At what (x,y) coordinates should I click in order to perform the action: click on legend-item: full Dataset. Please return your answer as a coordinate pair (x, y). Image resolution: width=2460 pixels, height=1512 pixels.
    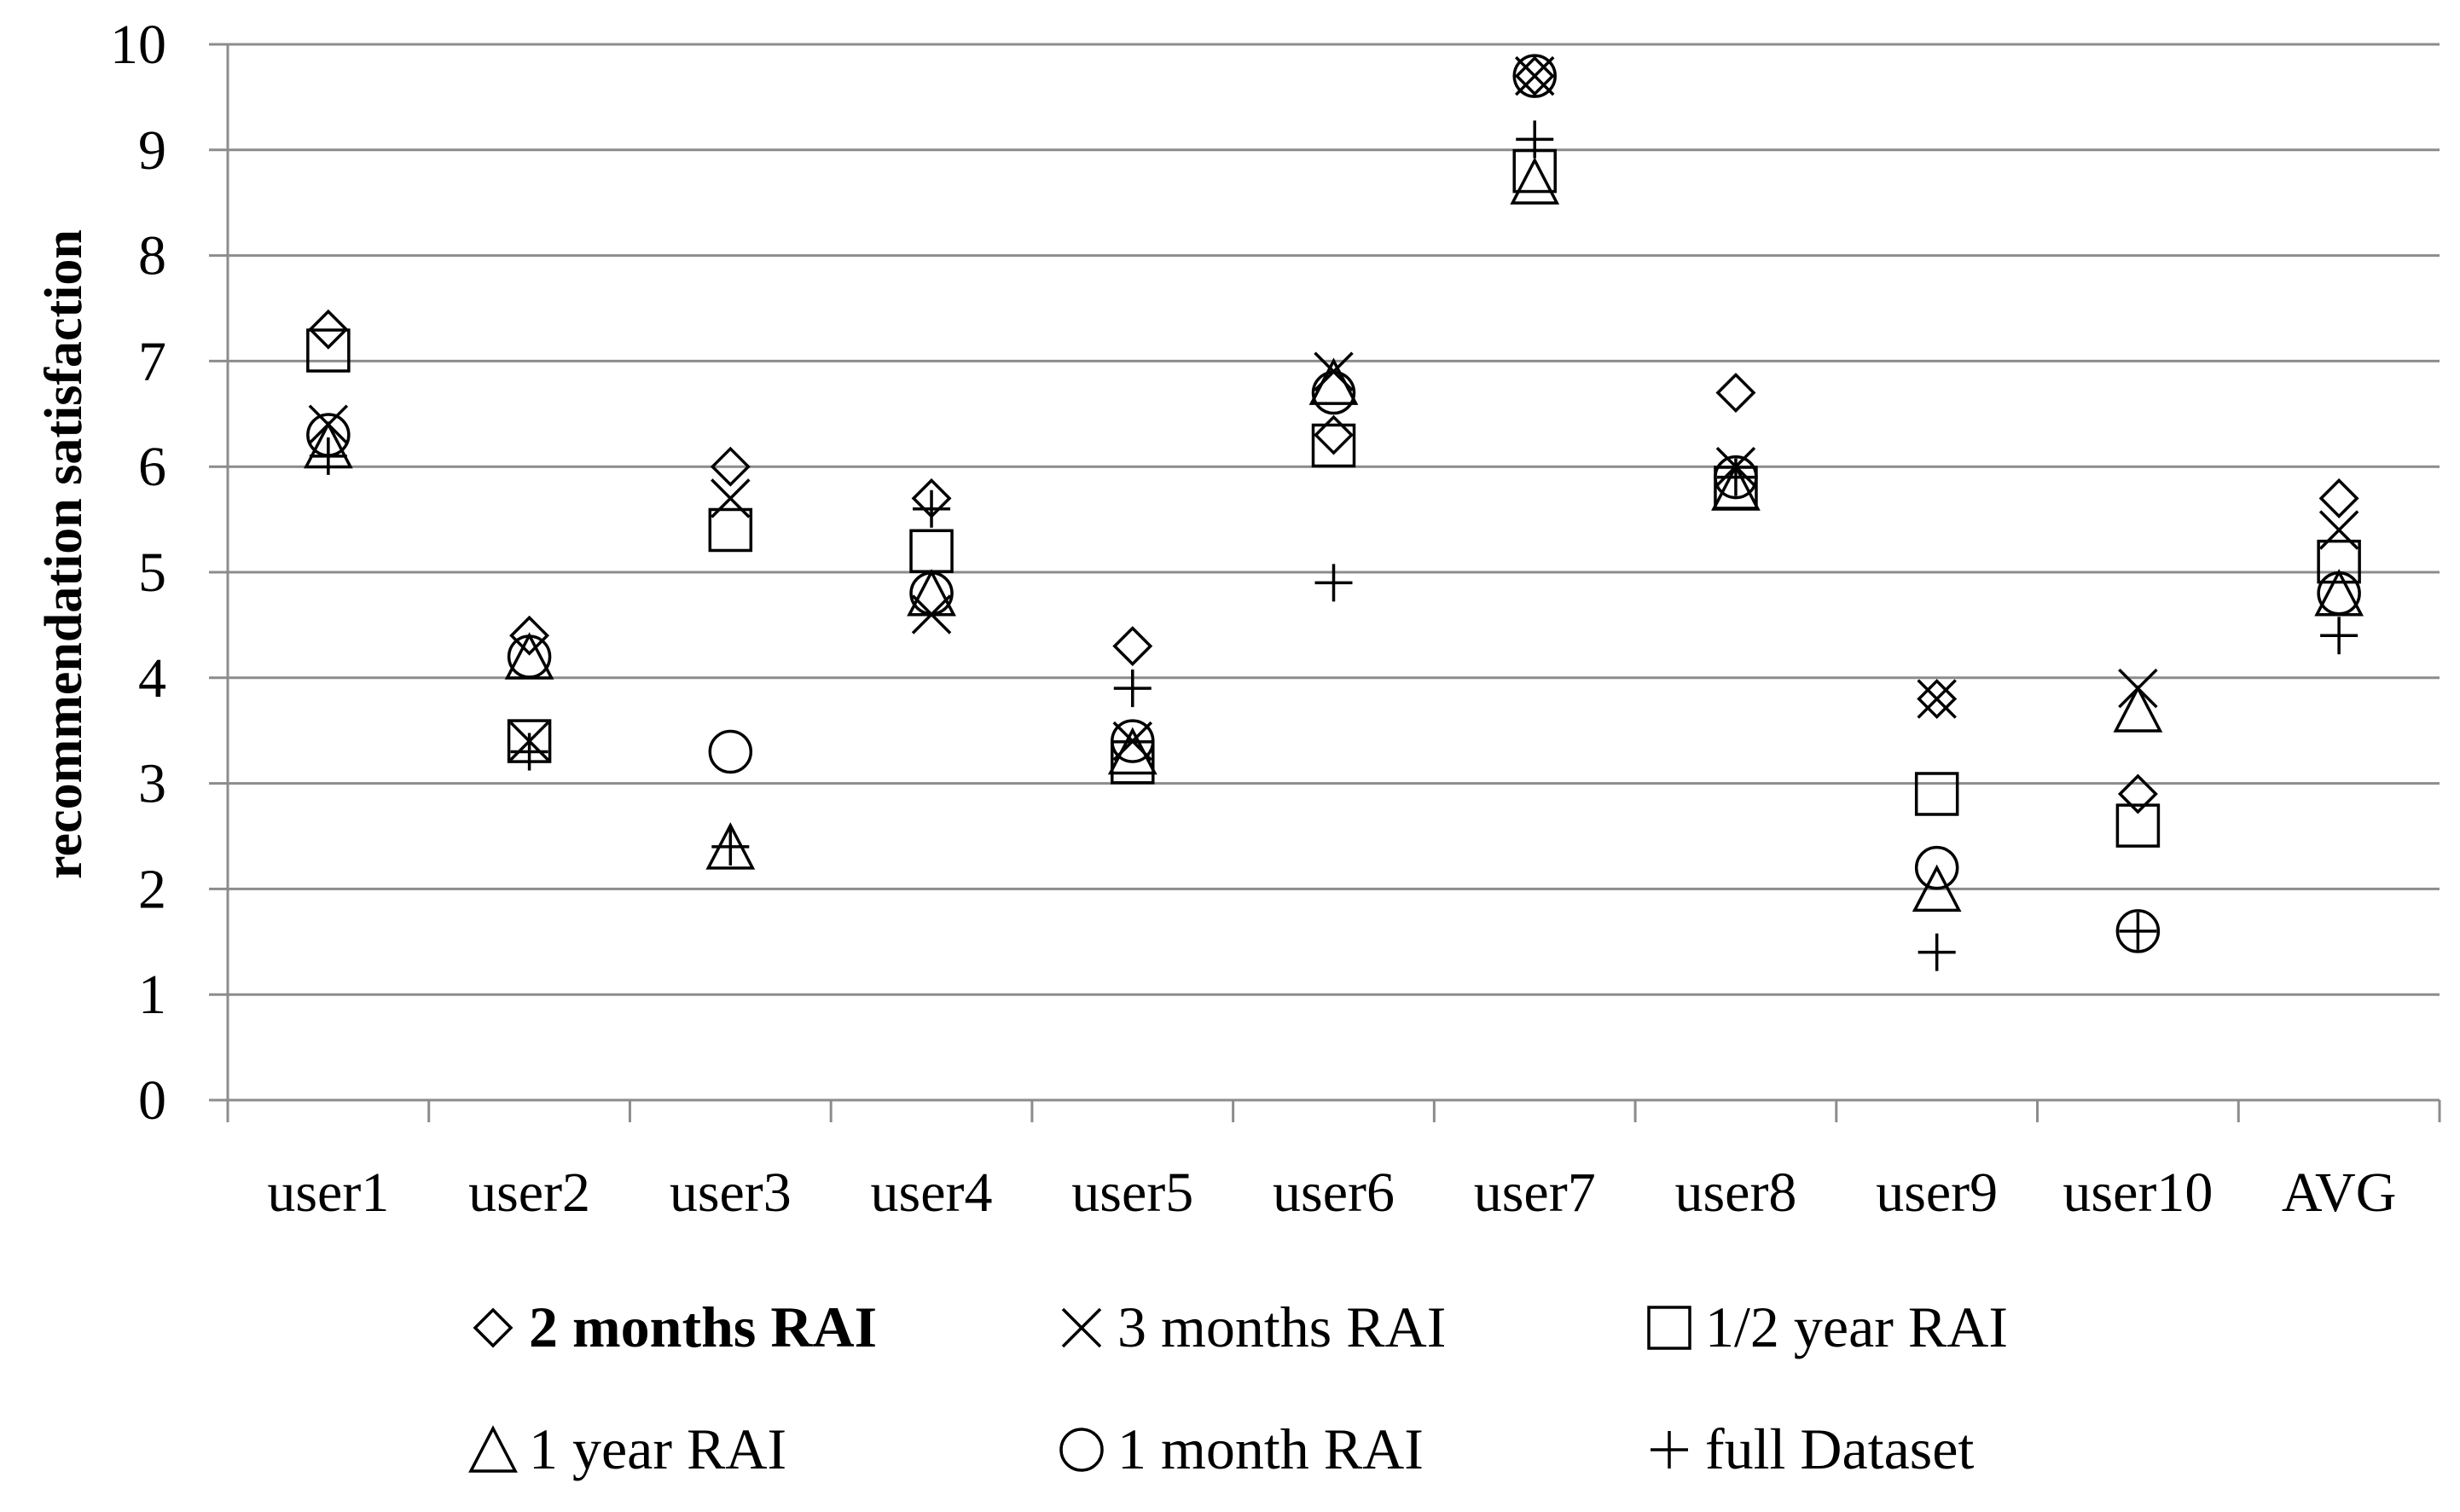
    Looking at the image, I should click on (1812, 1448).